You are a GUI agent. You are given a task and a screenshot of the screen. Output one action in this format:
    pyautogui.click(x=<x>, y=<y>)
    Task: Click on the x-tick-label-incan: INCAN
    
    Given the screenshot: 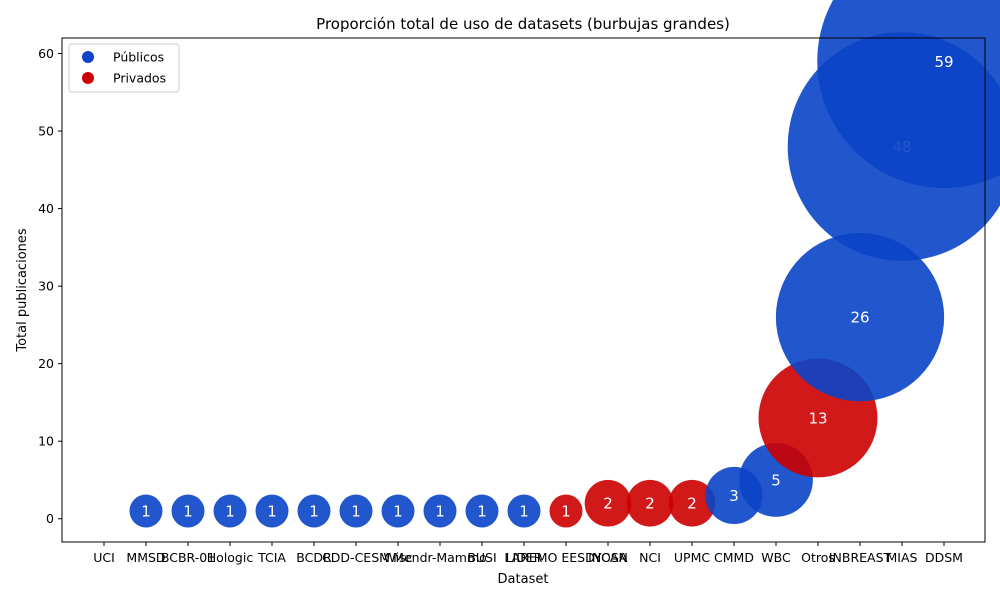 What is the action you would take?
    pyautogui.click(x=608, y=557)
    